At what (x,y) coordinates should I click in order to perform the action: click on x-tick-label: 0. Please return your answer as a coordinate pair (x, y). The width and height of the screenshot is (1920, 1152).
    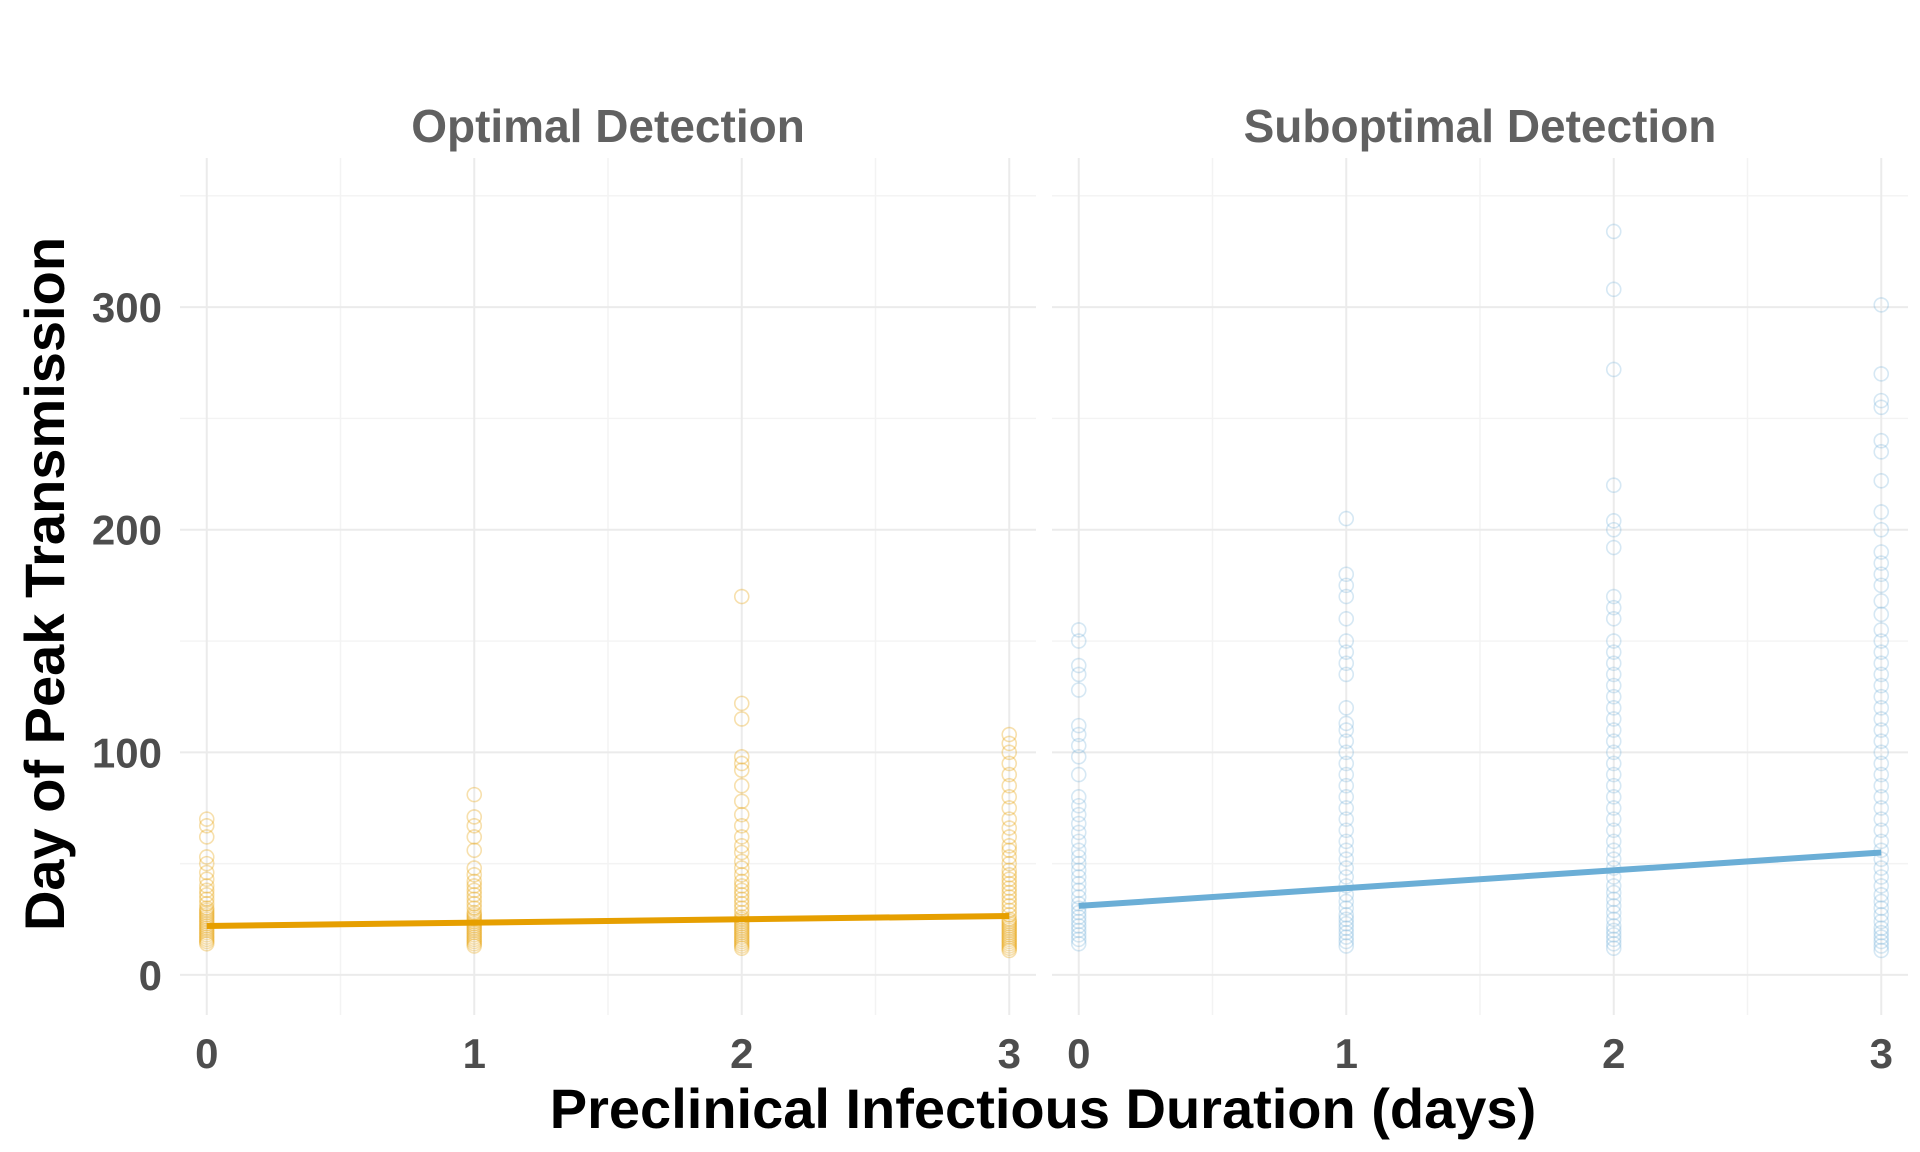
    Looking at the image, I should click on (206, 1053).